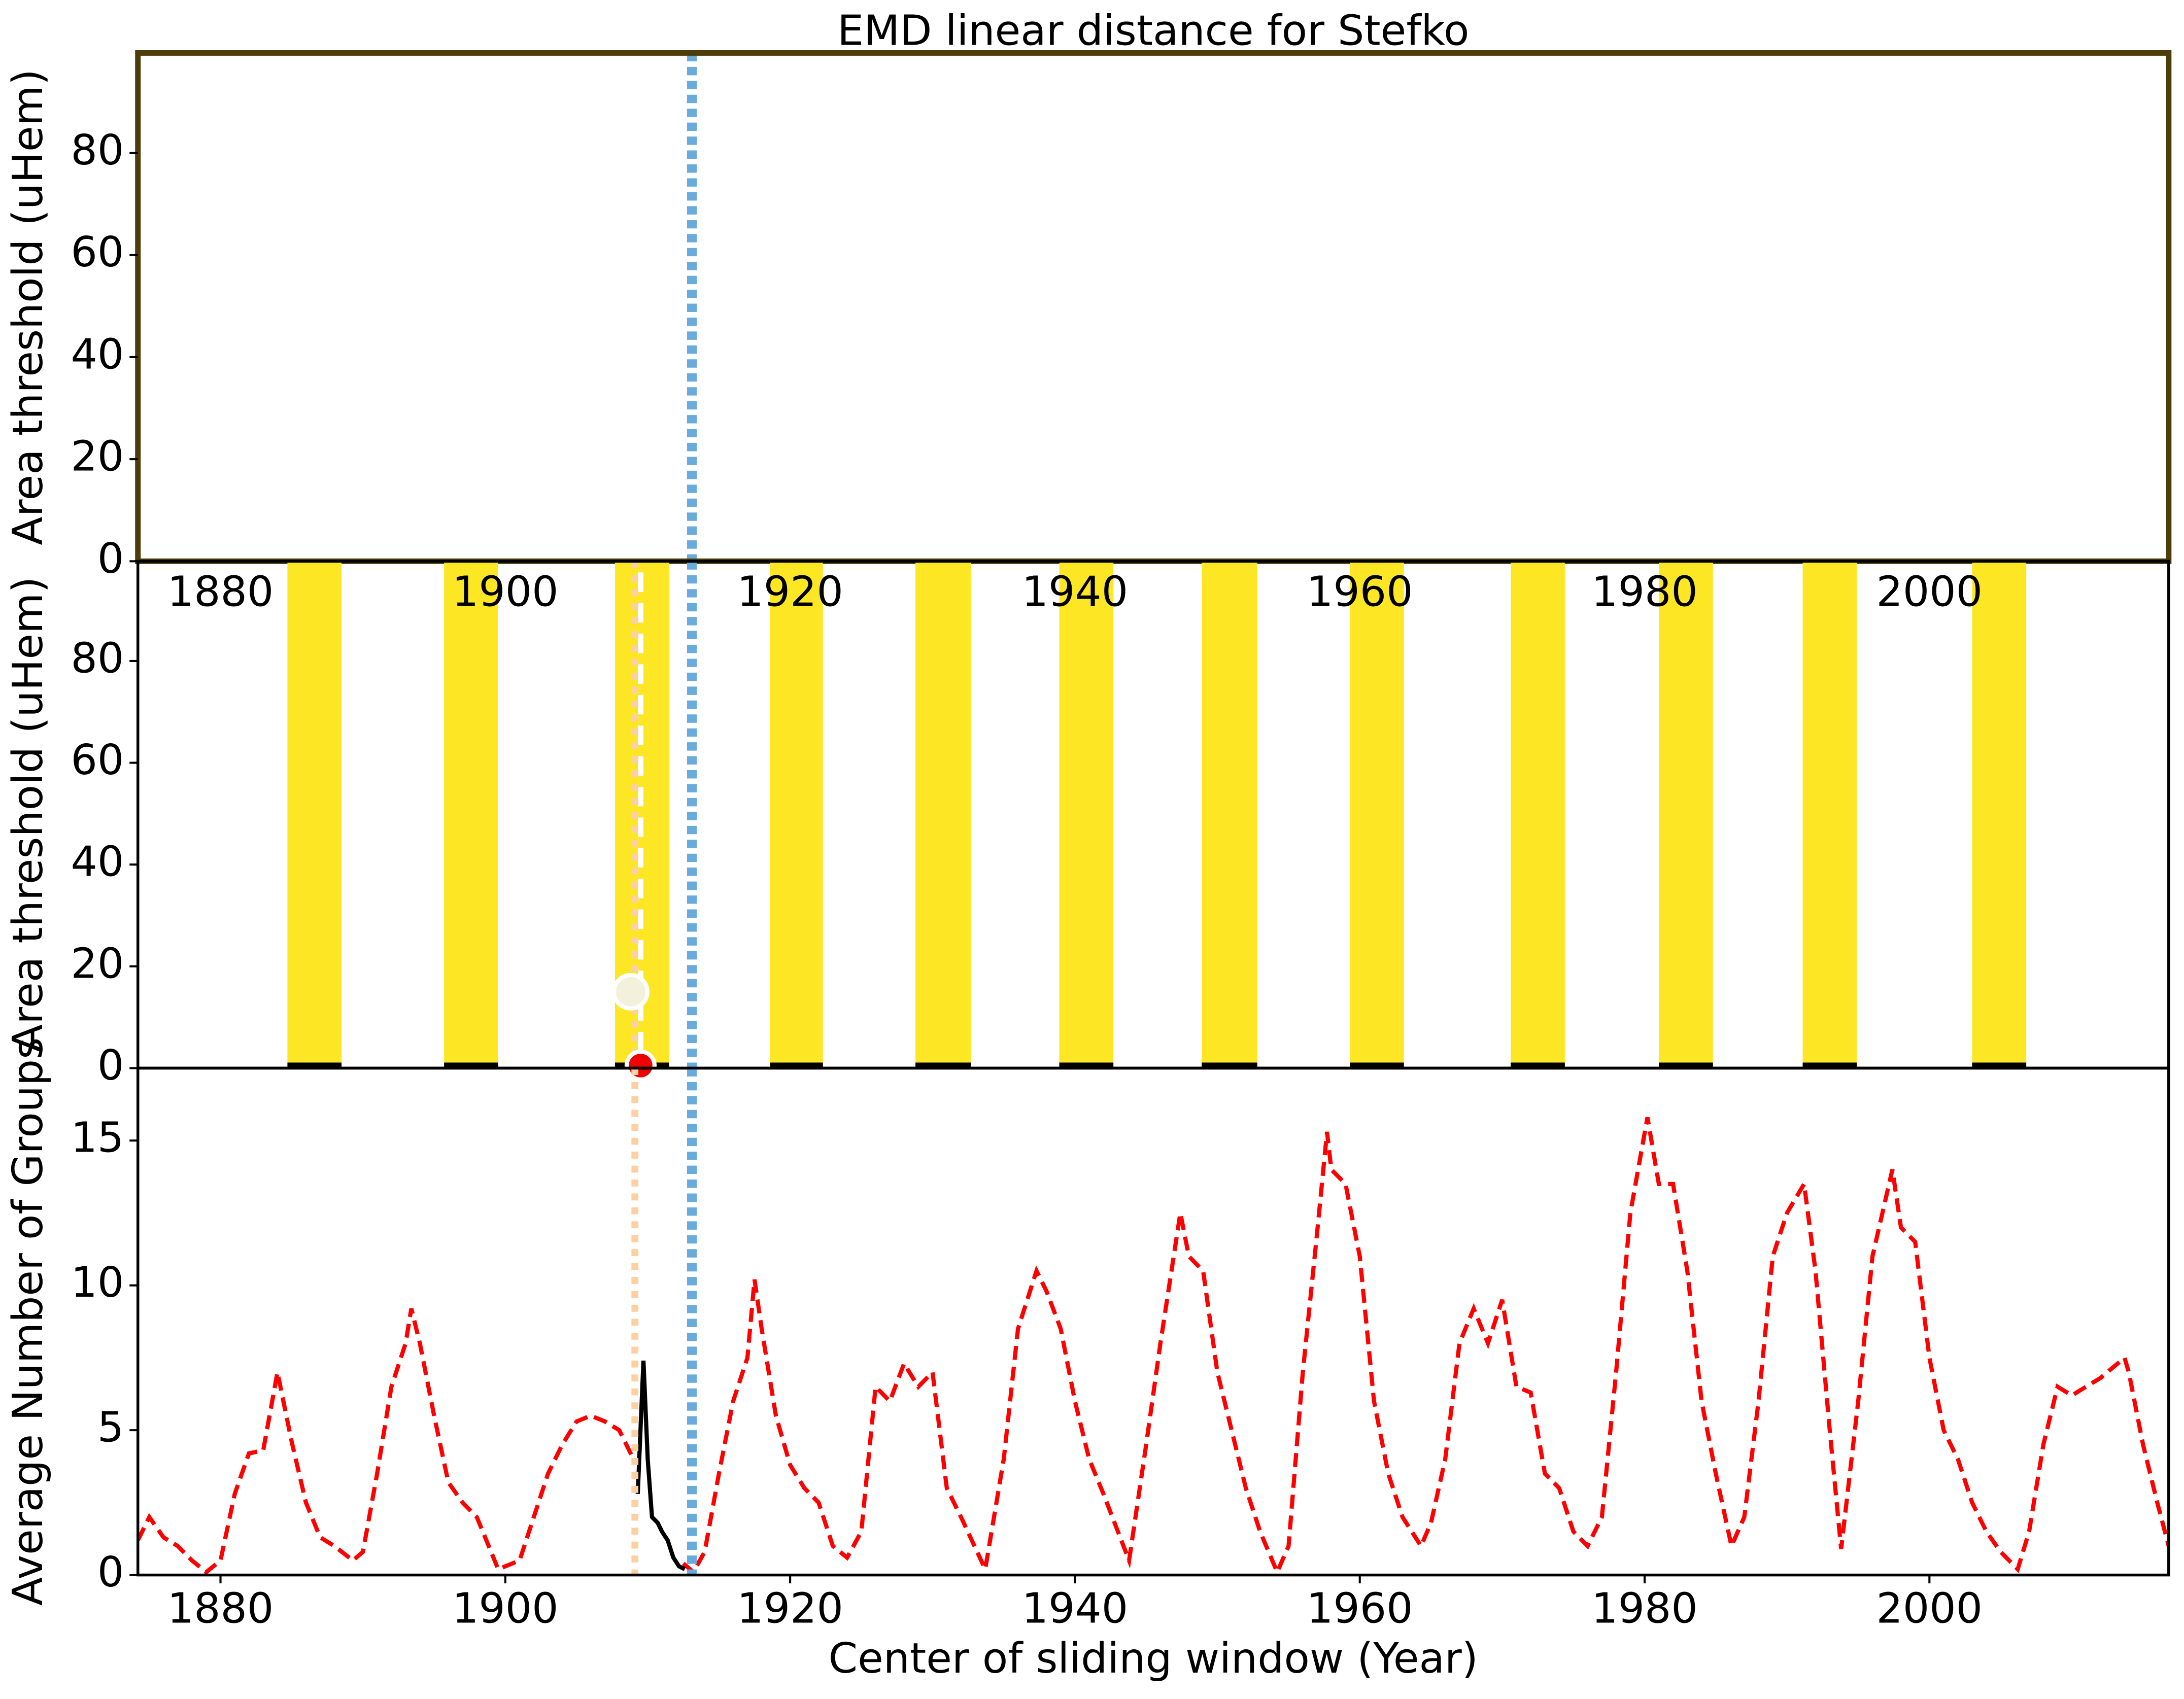 The width and height of the screenshot is (2184, 1699). Describe the element at coordinates (110, 1428) in the screenshot. I see `y-tick-label: 5` at that location.